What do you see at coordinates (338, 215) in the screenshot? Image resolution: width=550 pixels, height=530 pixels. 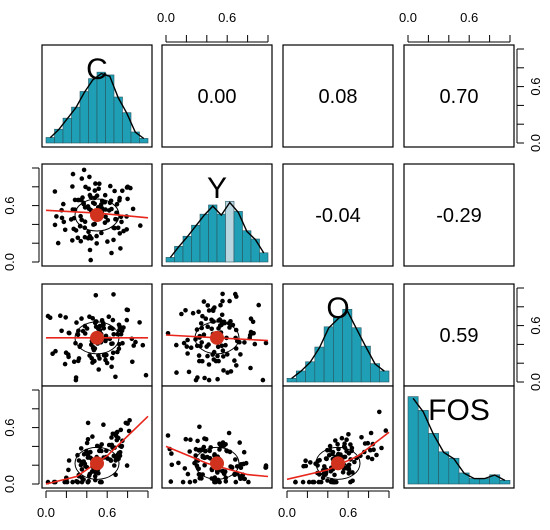 I see `panel-frame-r1-c2` at bounding box center [338, 215].